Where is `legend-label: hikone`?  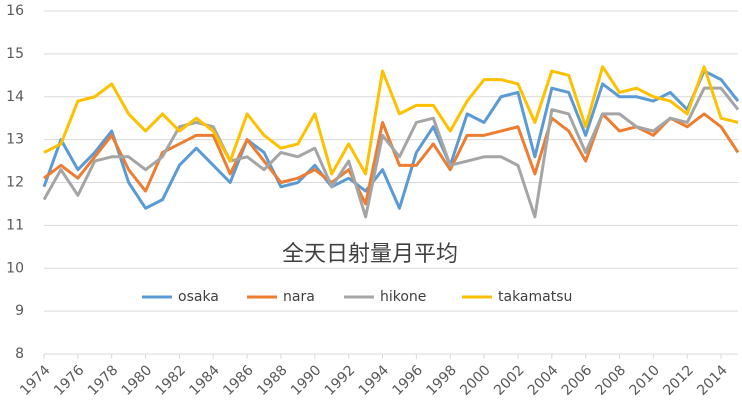
legend-label: hikone is located at coordinates (403, 297).